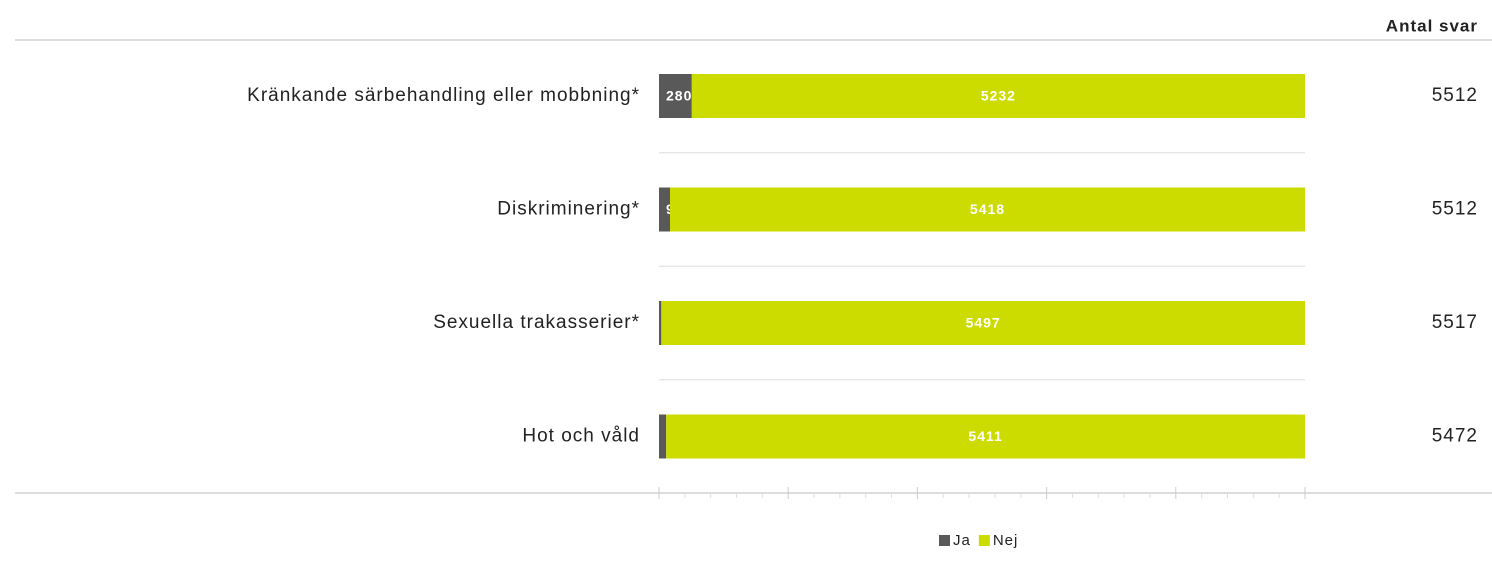 The height and width of the screenshot is (581, 1492). I want to click on total-label: 5472, so click(1455, 436).